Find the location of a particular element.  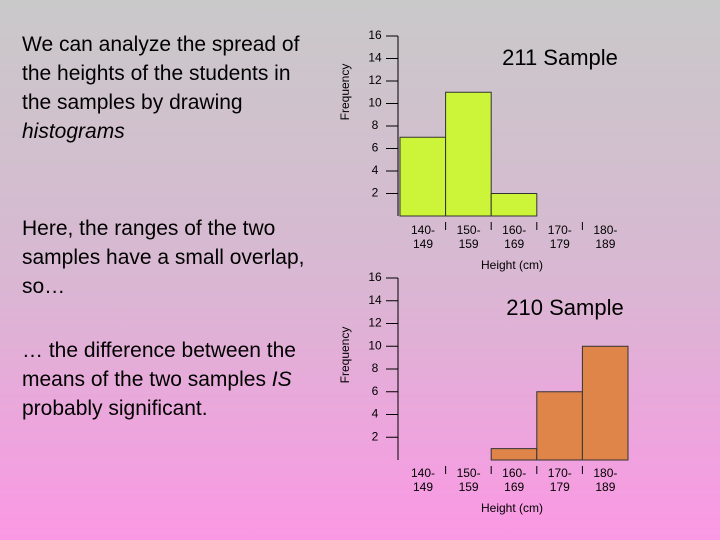

italic-text: histograms is located at coordinates (73, 131).